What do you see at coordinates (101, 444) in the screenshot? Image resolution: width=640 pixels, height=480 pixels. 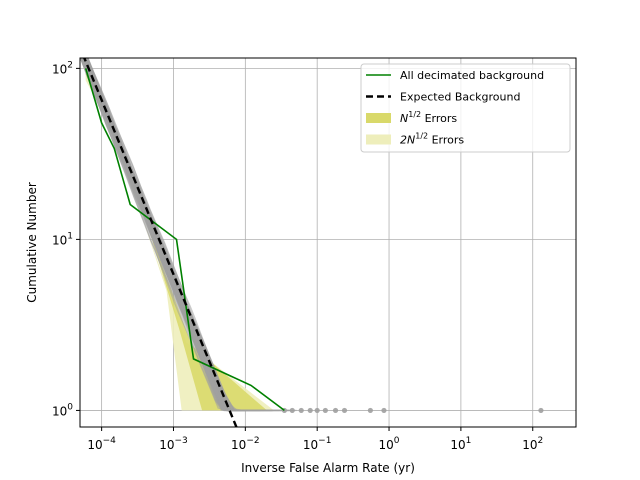 I see `x-tick-label: 10⁻⁴` at bounding box center [101, 444].